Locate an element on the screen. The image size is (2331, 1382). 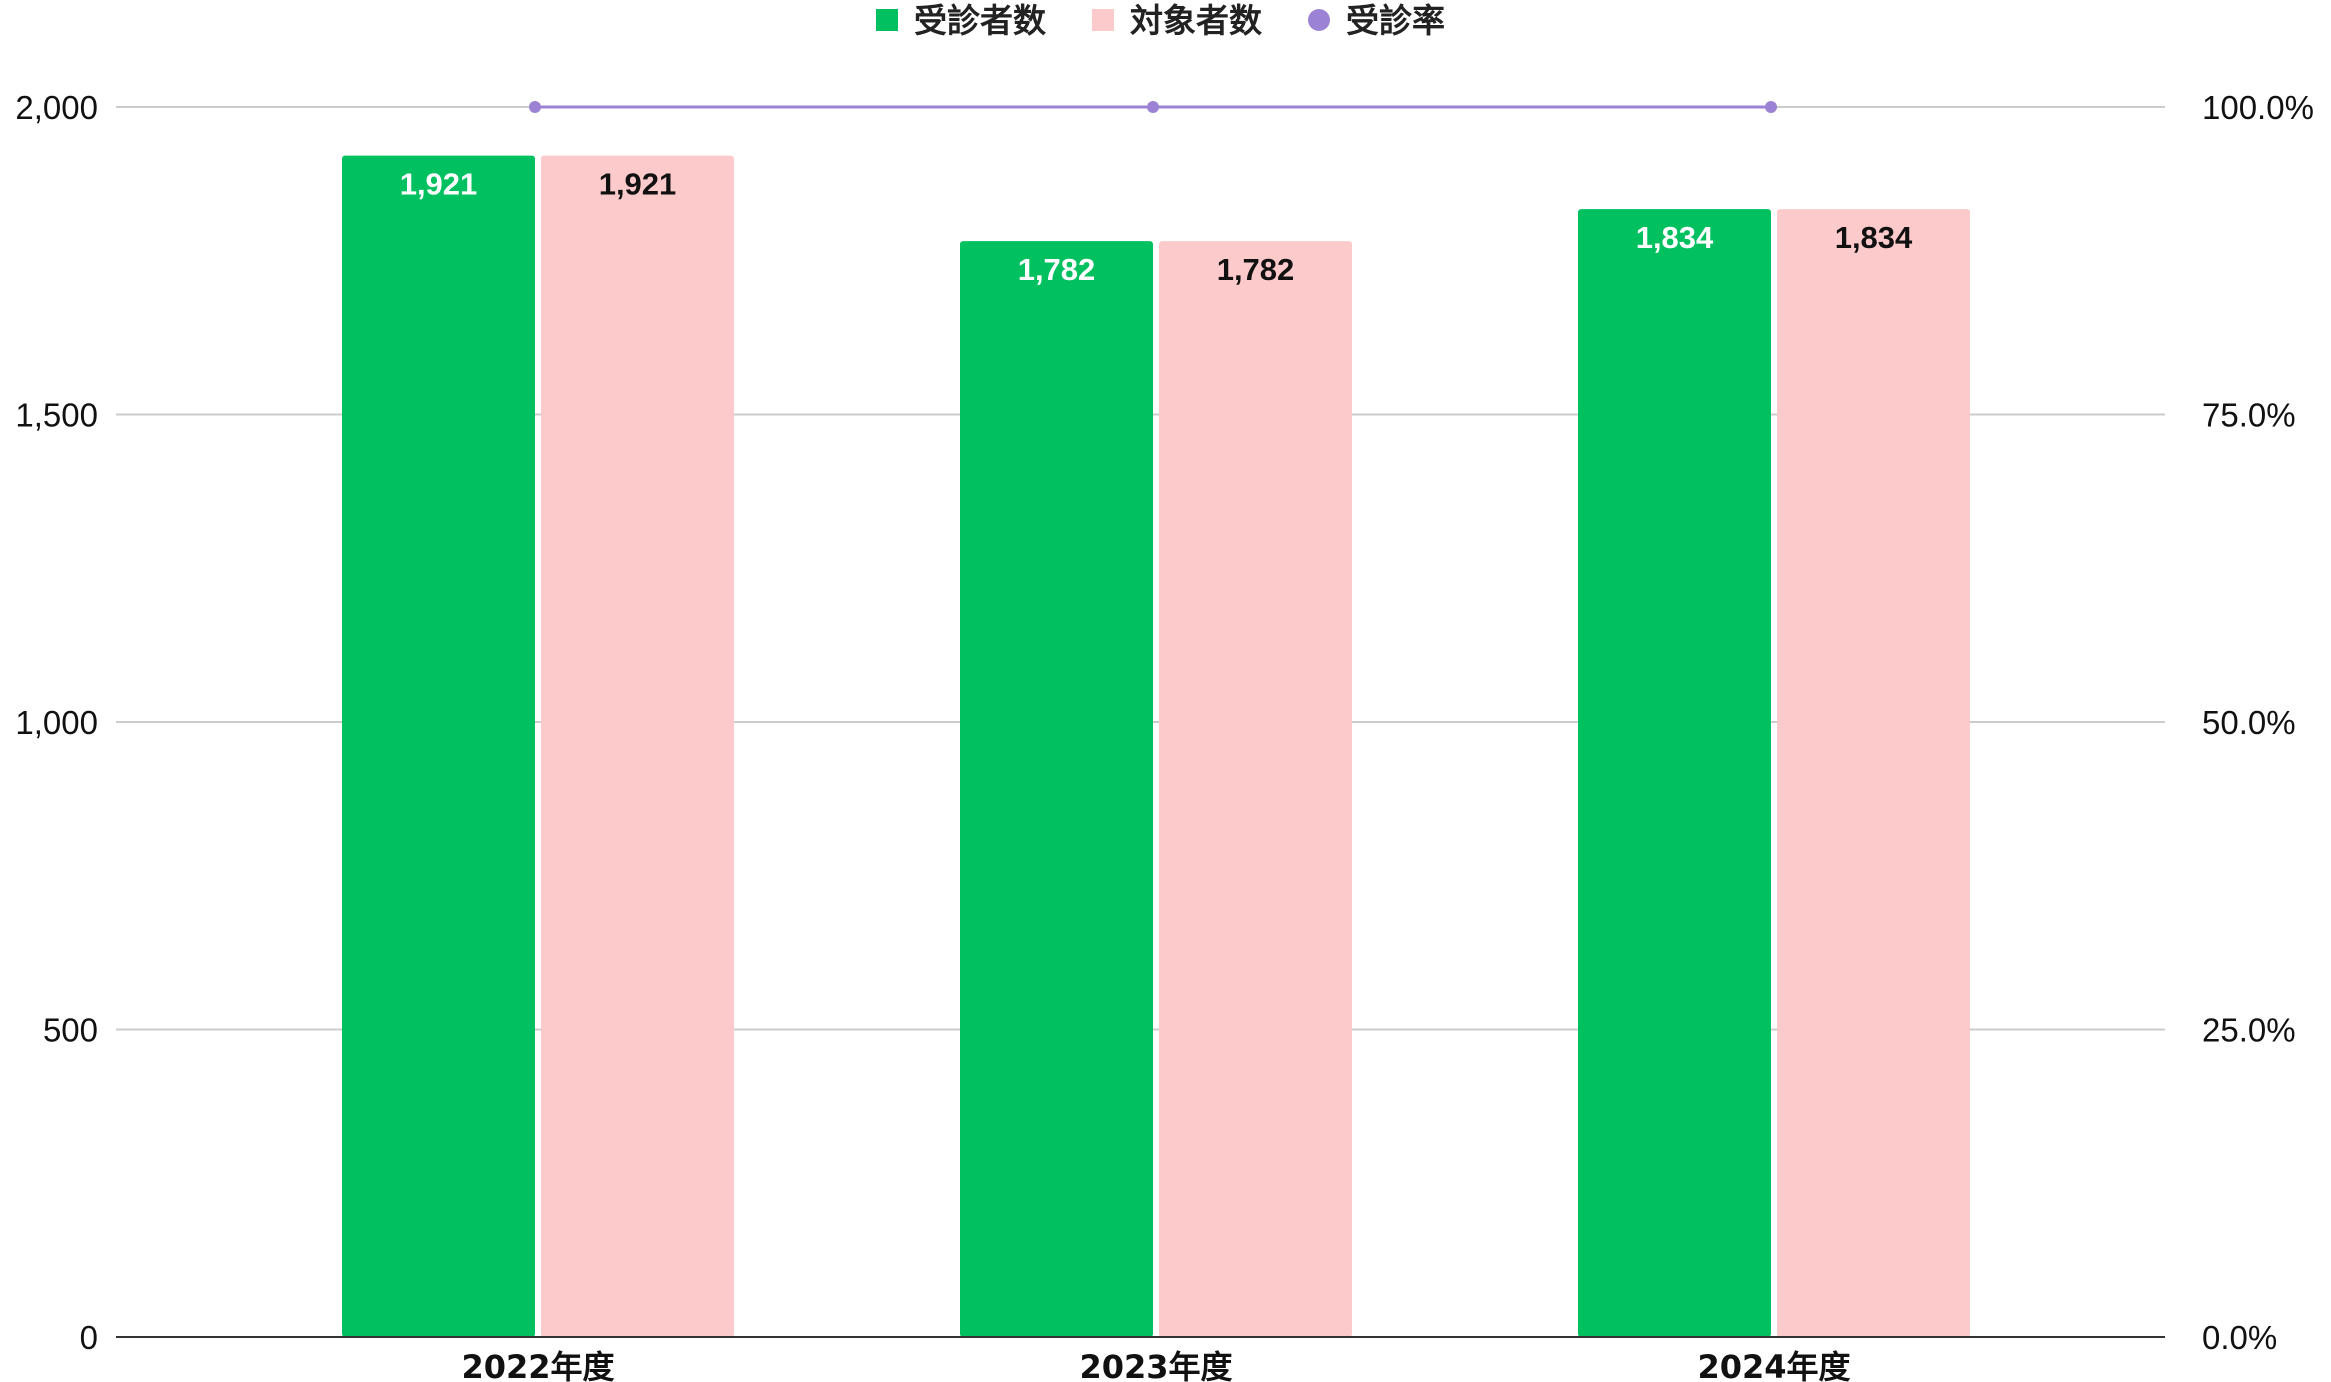
y-axis-right: 0.0% 25.0% 50.0% 75.0% 100.0% is located at coordinates (2258, 722).